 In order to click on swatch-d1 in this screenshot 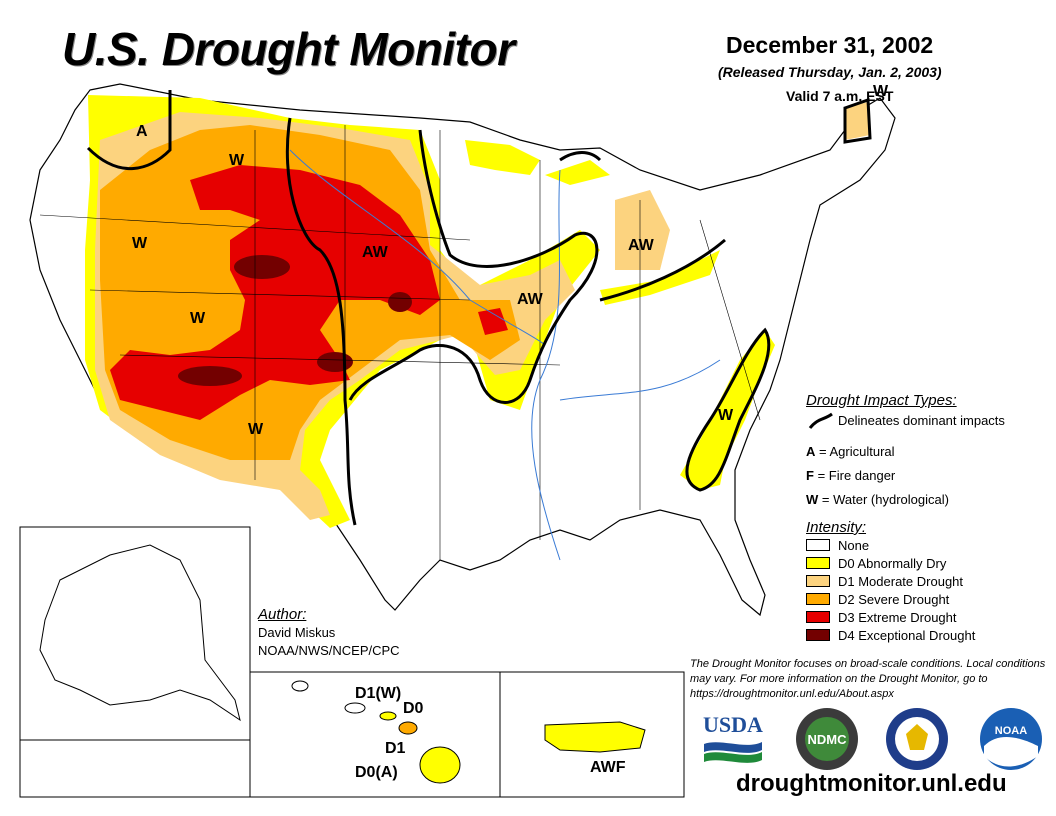, I will do `click(818, 581)`.